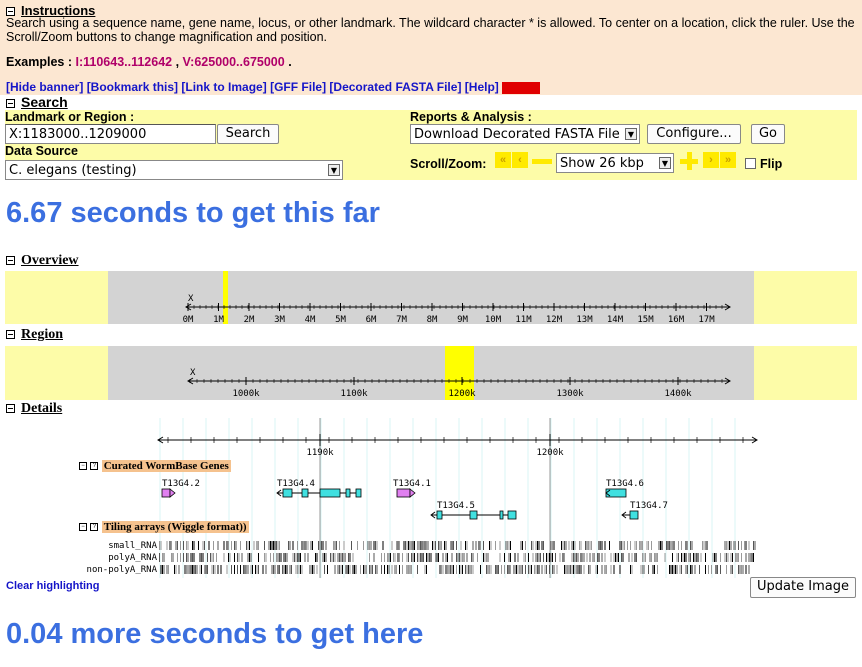  I want to click on bookmark-link: [Bookmark this], so click(132, 87).